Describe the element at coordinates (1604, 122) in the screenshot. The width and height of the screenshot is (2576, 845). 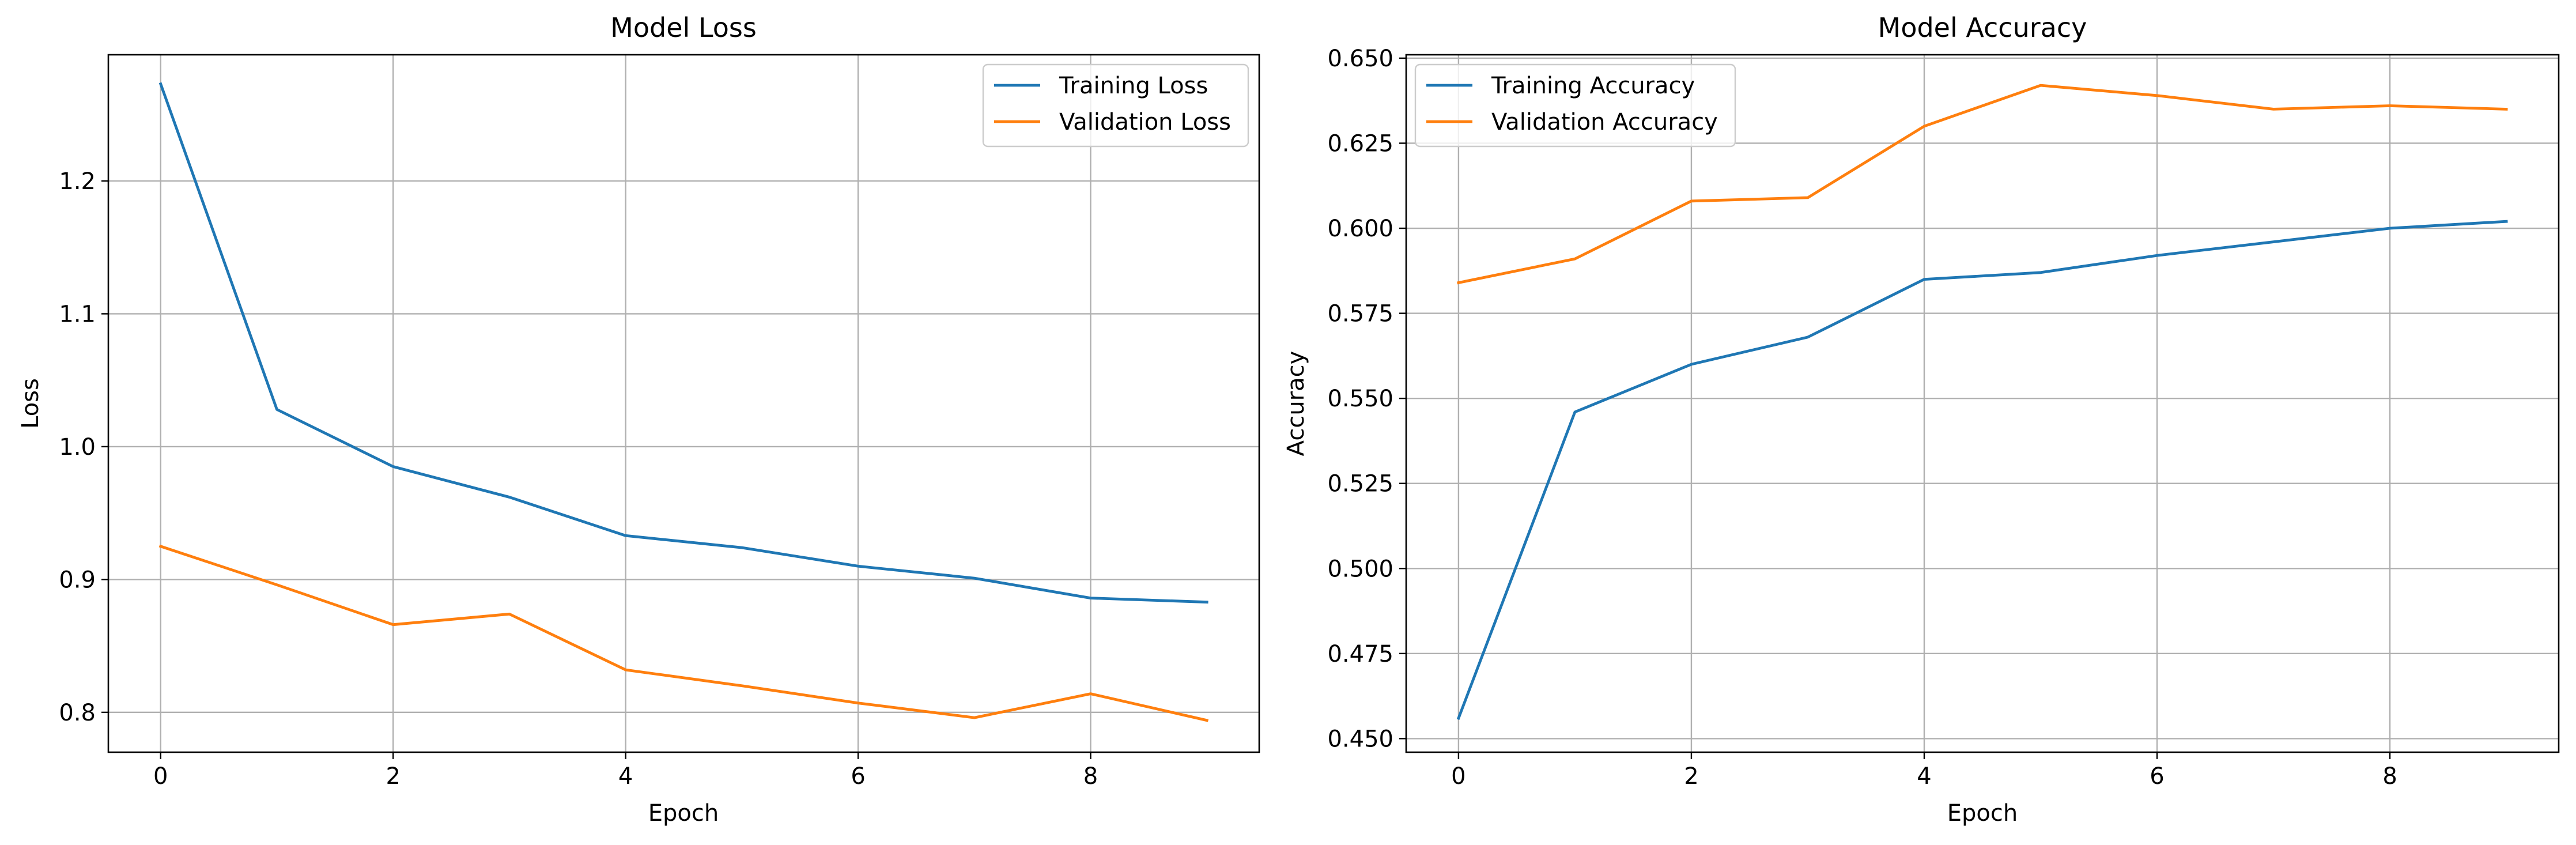
I see `accuracy-legend-label-validation: Validation Accuracy` at that location.